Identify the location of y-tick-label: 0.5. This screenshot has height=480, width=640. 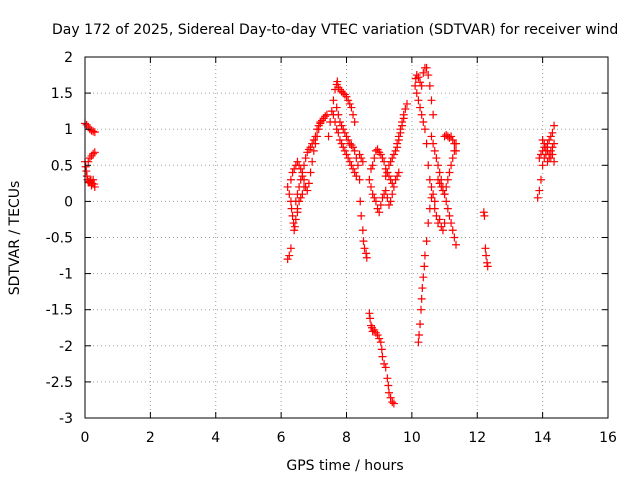
(62, 166).